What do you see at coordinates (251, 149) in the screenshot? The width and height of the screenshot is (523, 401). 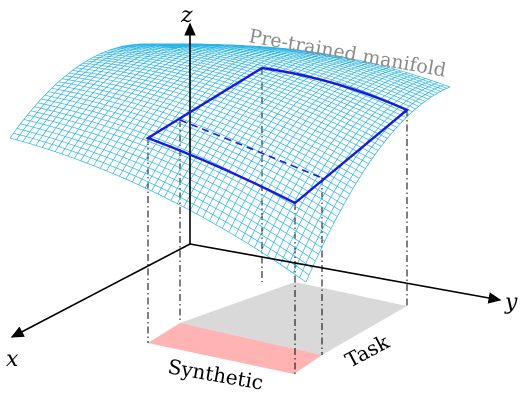 I see `manifold-patch-dashed` at bounding box center [251, 149].